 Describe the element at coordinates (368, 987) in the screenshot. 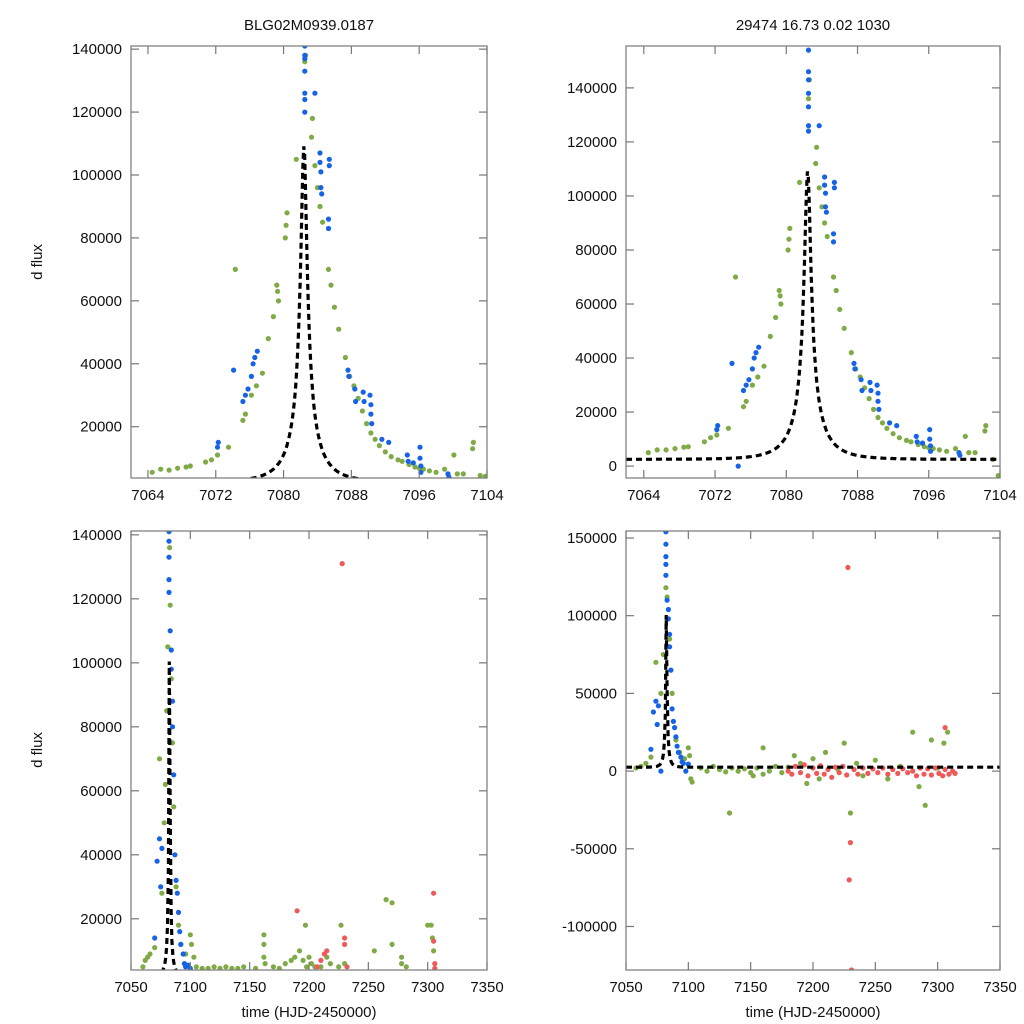

I see `x-tick-label: 7250` at that location.